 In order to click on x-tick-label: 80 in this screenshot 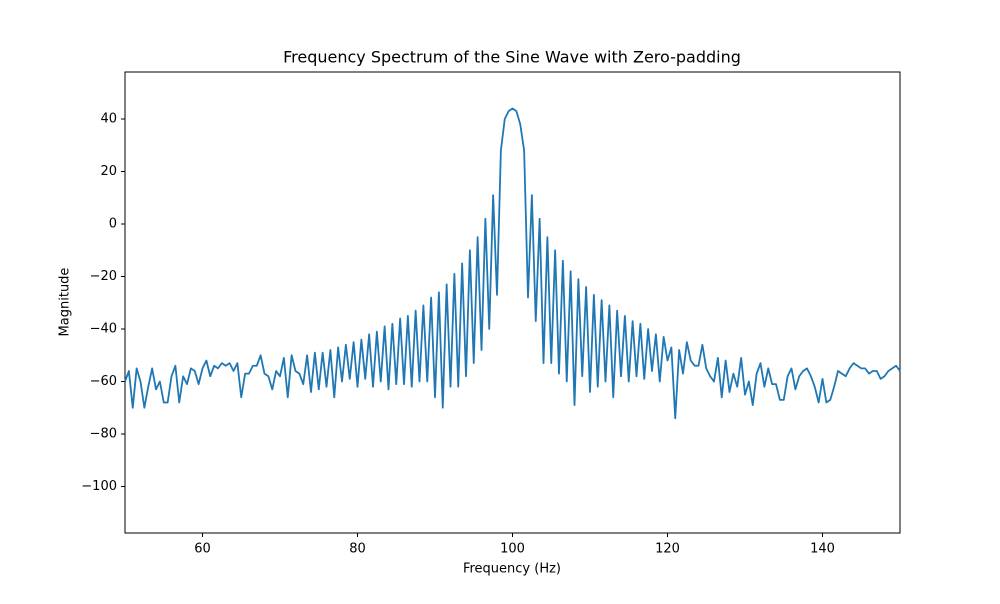, I will do `click(357, 549)`.